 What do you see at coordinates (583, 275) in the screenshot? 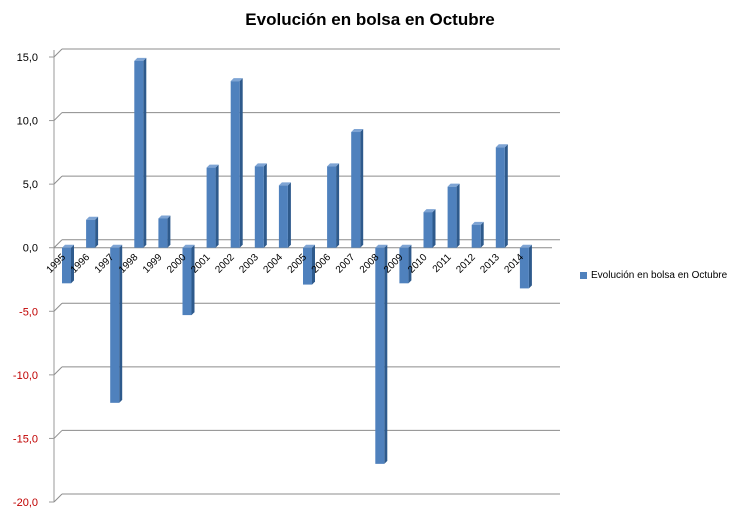
I see `legend-swatch` at bounding box center [583, 275].